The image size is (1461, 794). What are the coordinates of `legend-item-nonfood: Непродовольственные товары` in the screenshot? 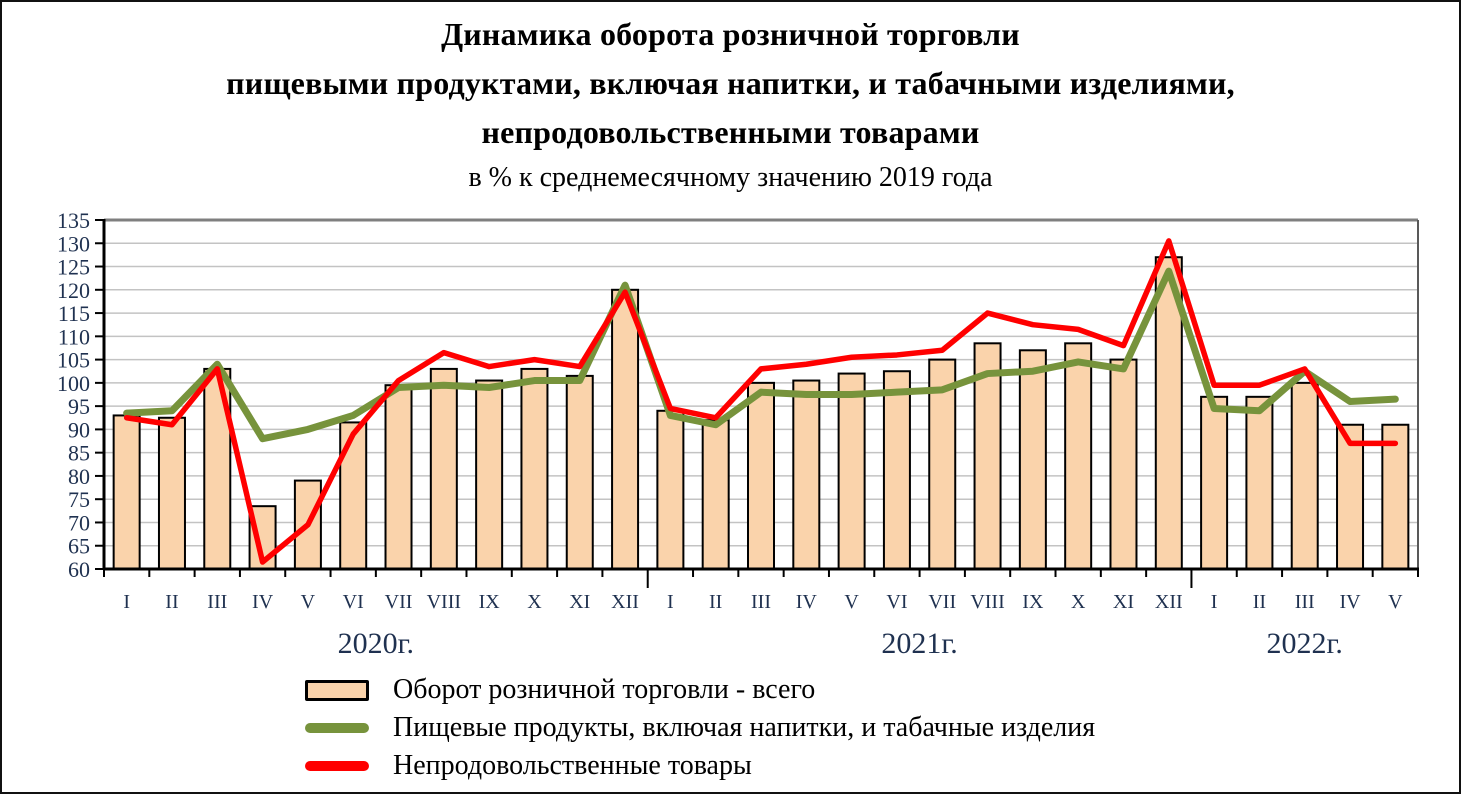 It's located at (700, 766).